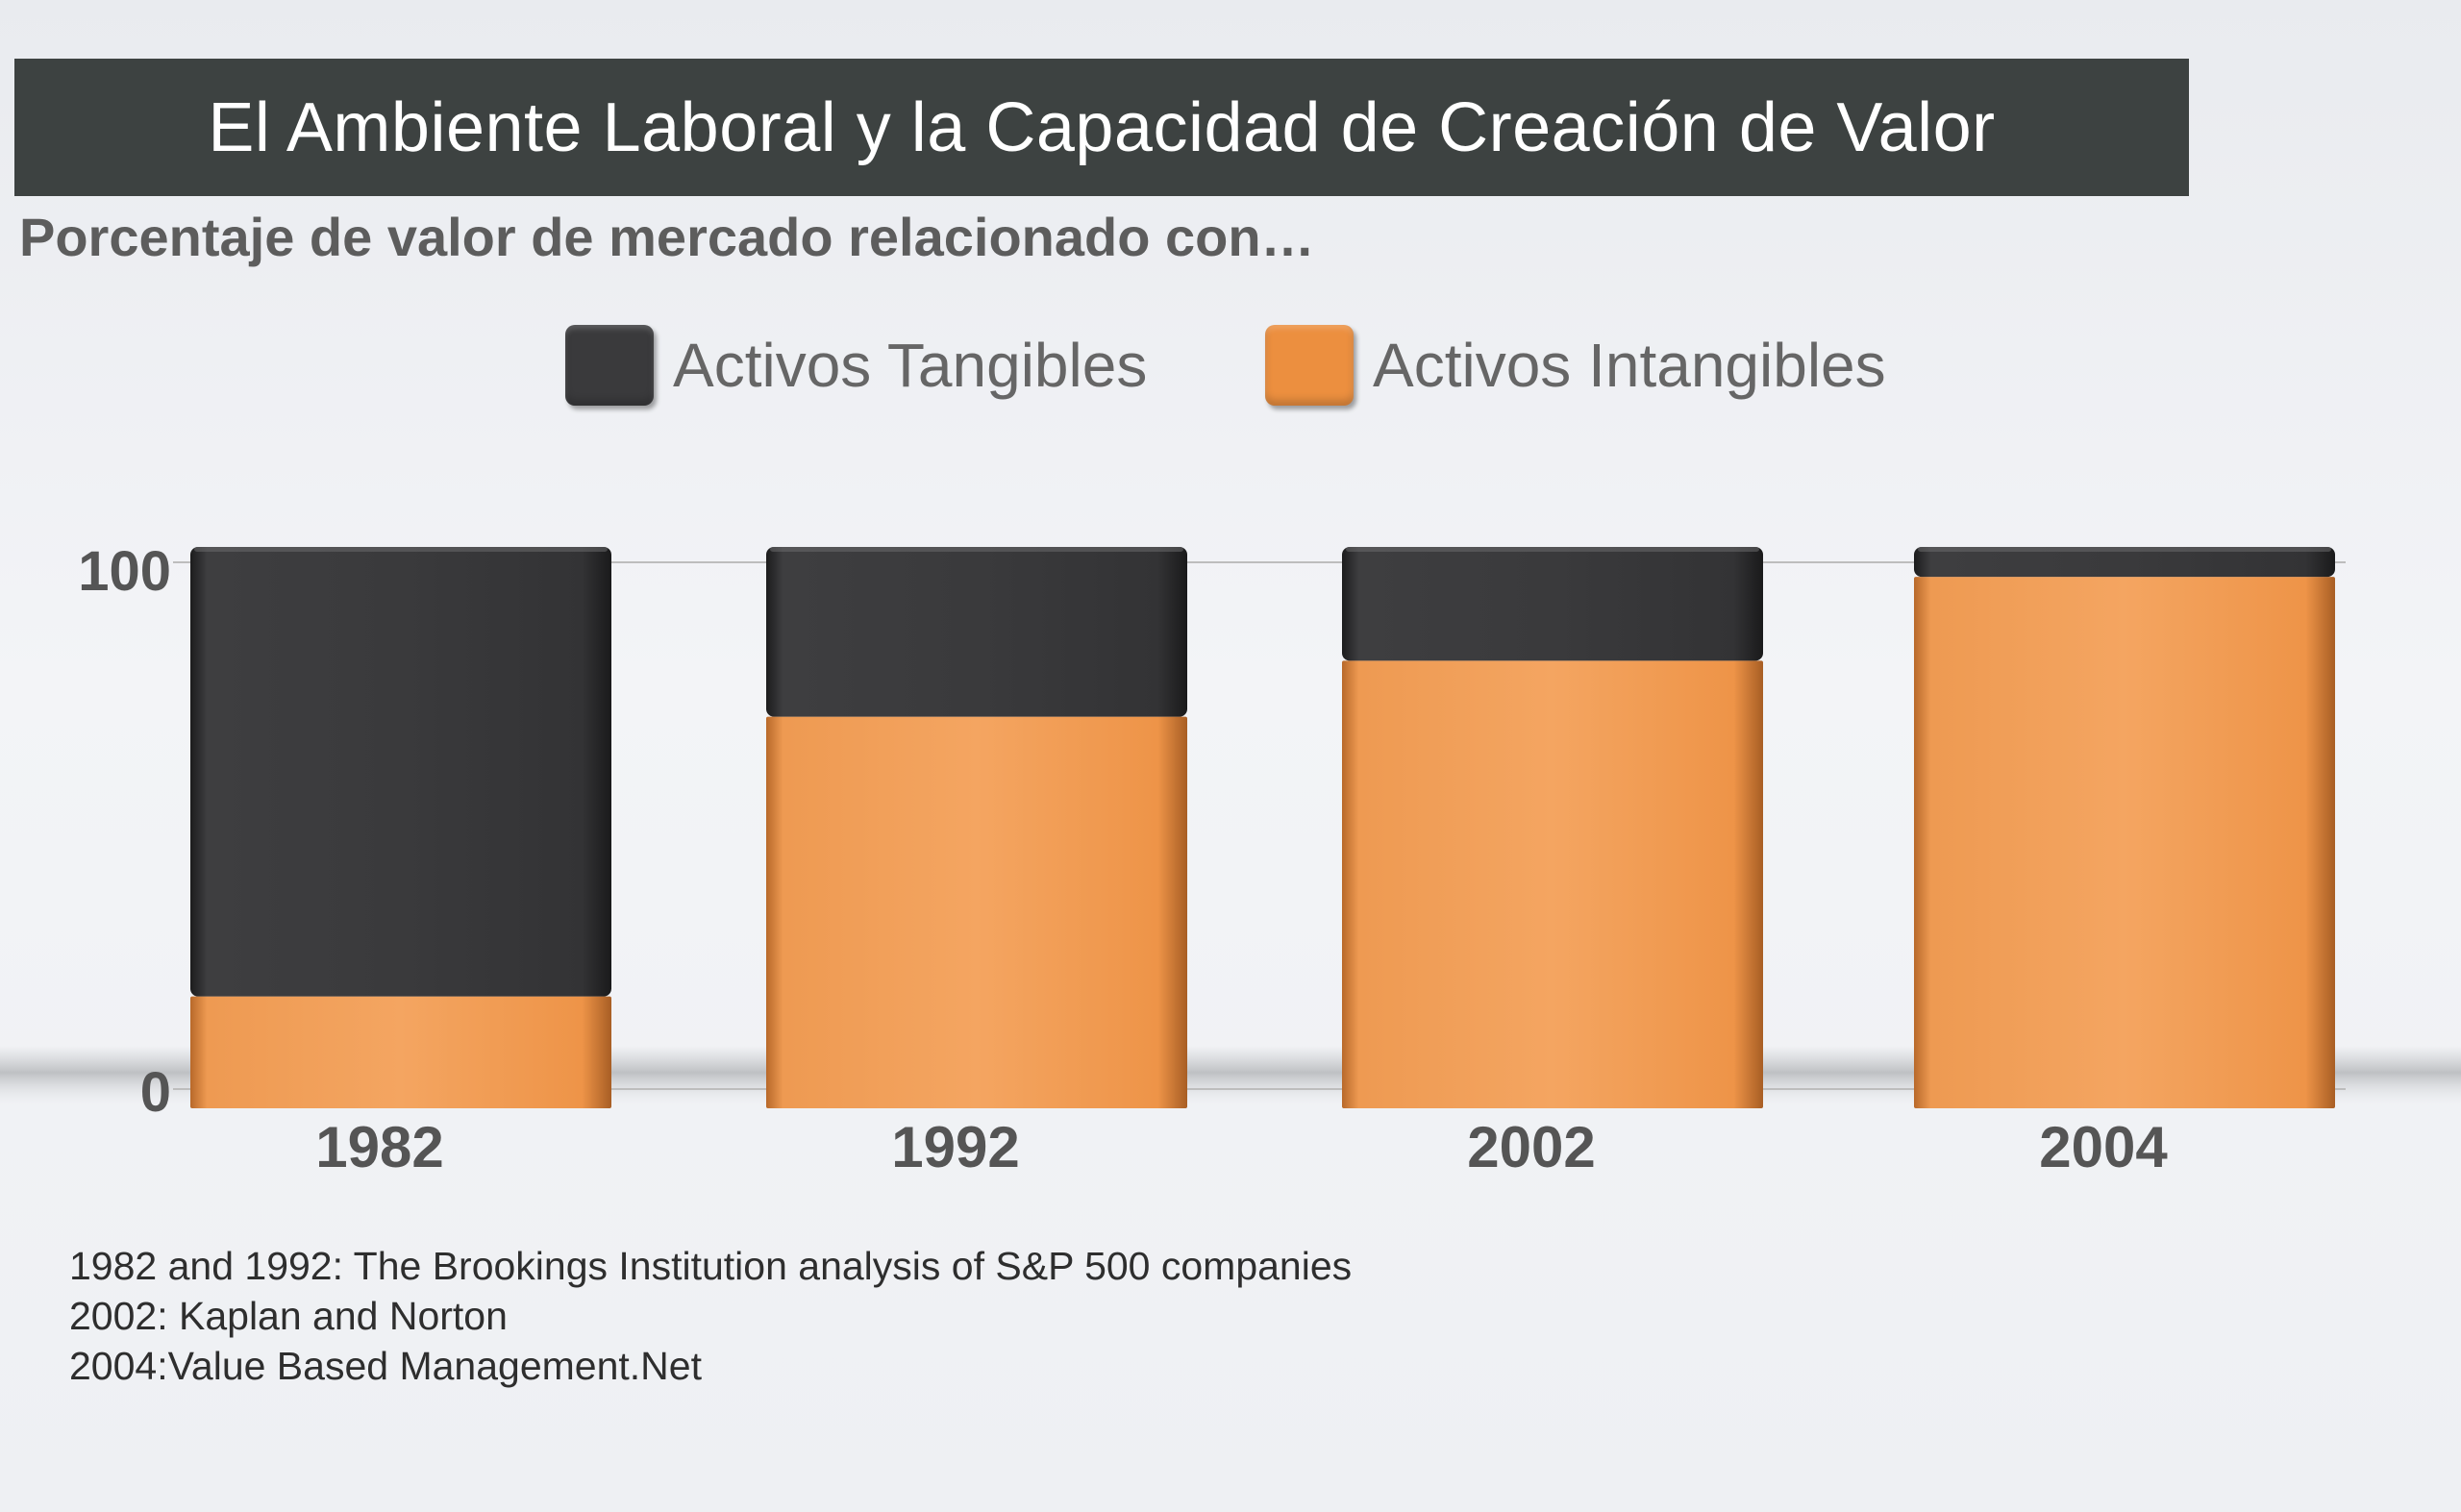 This screenshot has width=2461, height=1512. I want to click on legend-label-tangibles: Activos Tangibles, so click(910, 365).